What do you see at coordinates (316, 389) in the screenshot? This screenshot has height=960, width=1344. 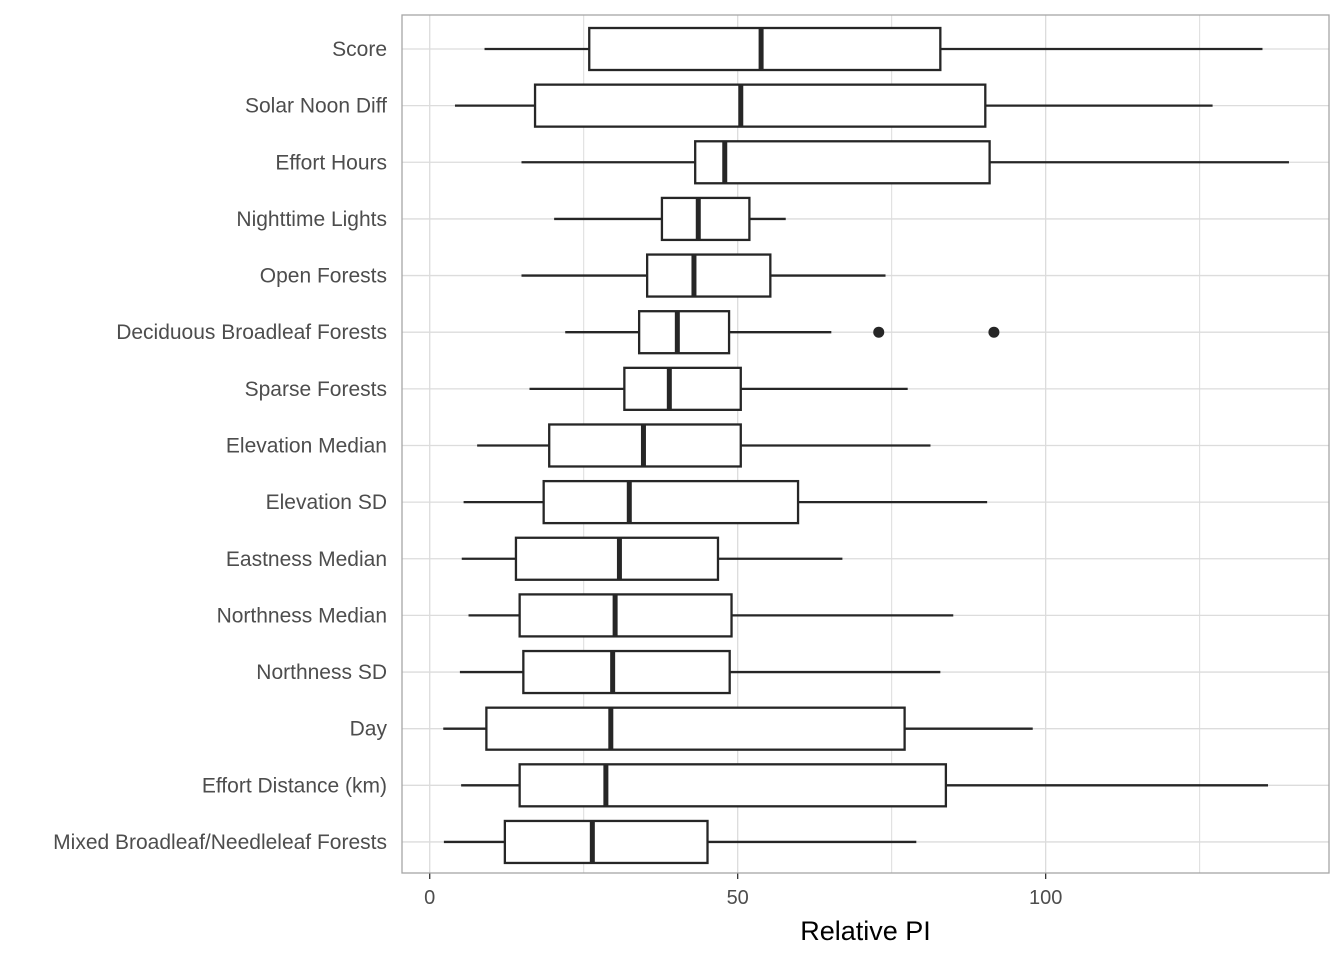 I see `category-label: Sparse Forests` at bounding box center [316, 389].